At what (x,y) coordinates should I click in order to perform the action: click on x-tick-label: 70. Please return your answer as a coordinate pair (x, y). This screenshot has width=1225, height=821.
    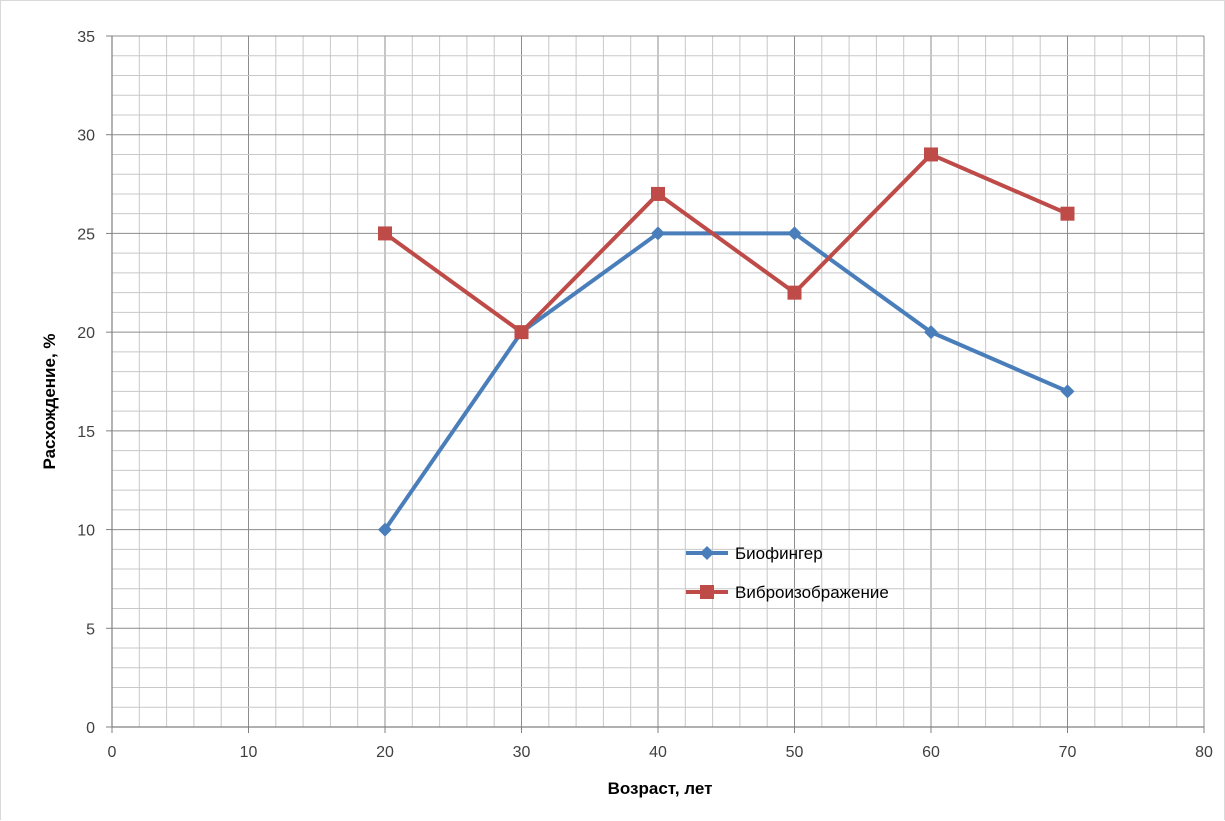
    Looking at the image, I should click on (1068, 752).